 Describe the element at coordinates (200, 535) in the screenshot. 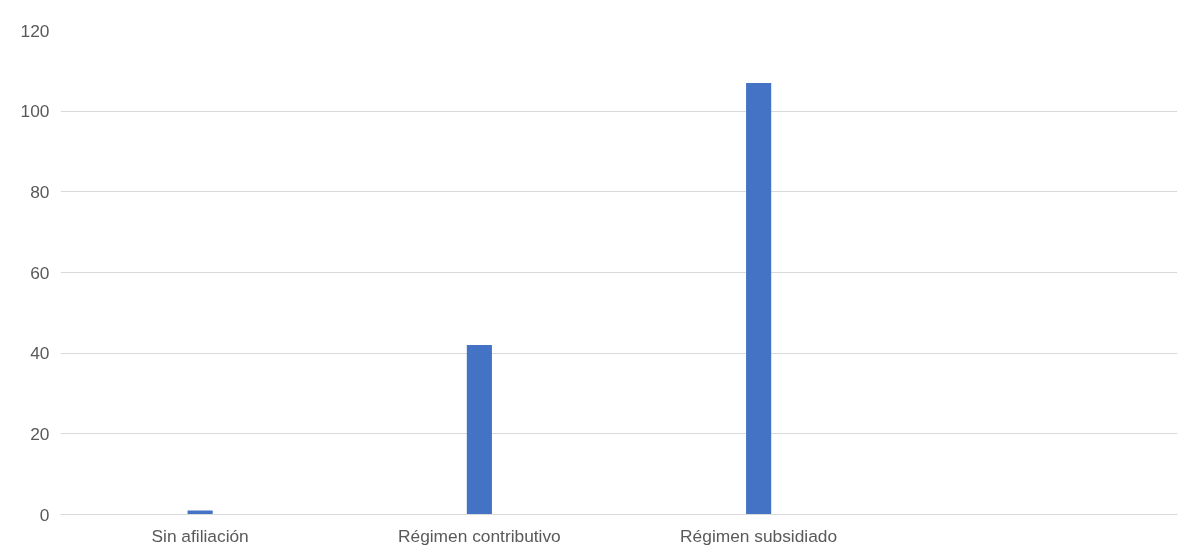

I see `x-tick-label: Sin afiliación` at that location.